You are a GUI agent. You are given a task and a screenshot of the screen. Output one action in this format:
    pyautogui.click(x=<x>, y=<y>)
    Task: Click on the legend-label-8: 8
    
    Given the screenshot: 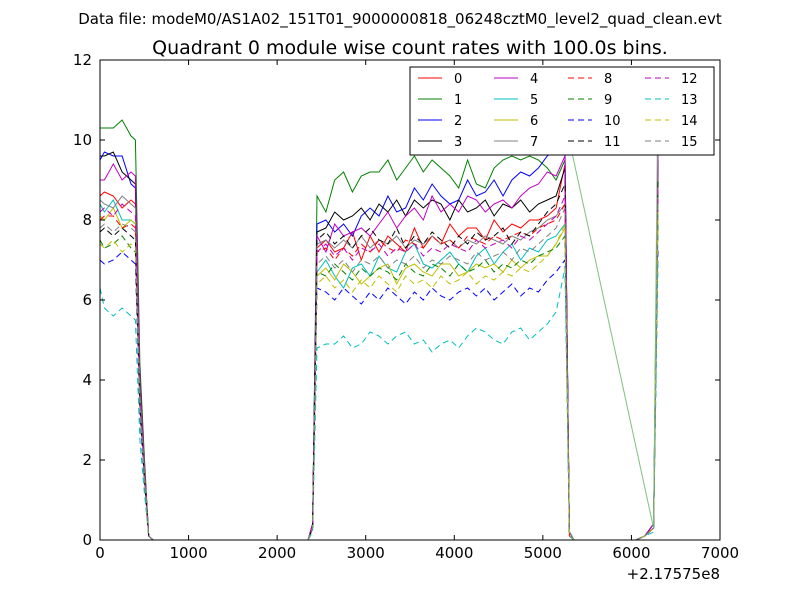 What is the action you would take?
    pyautogui.click(x=608, y=79)
    